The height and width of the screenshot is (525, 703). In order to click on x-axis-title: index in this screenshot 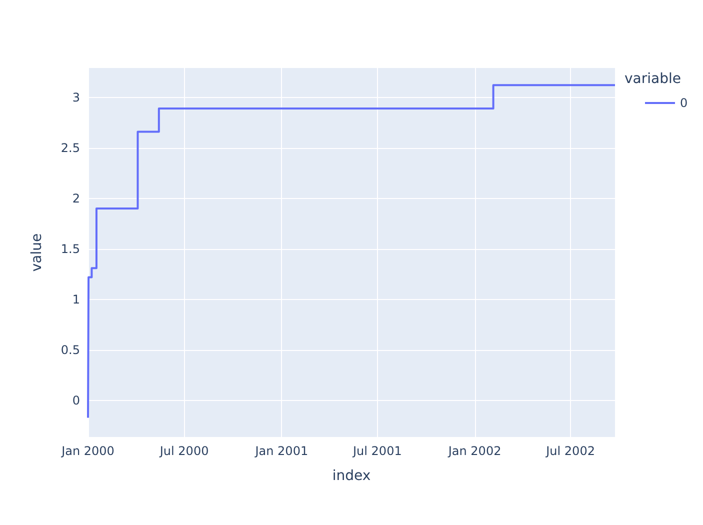, I will do `click(351, 476)`.